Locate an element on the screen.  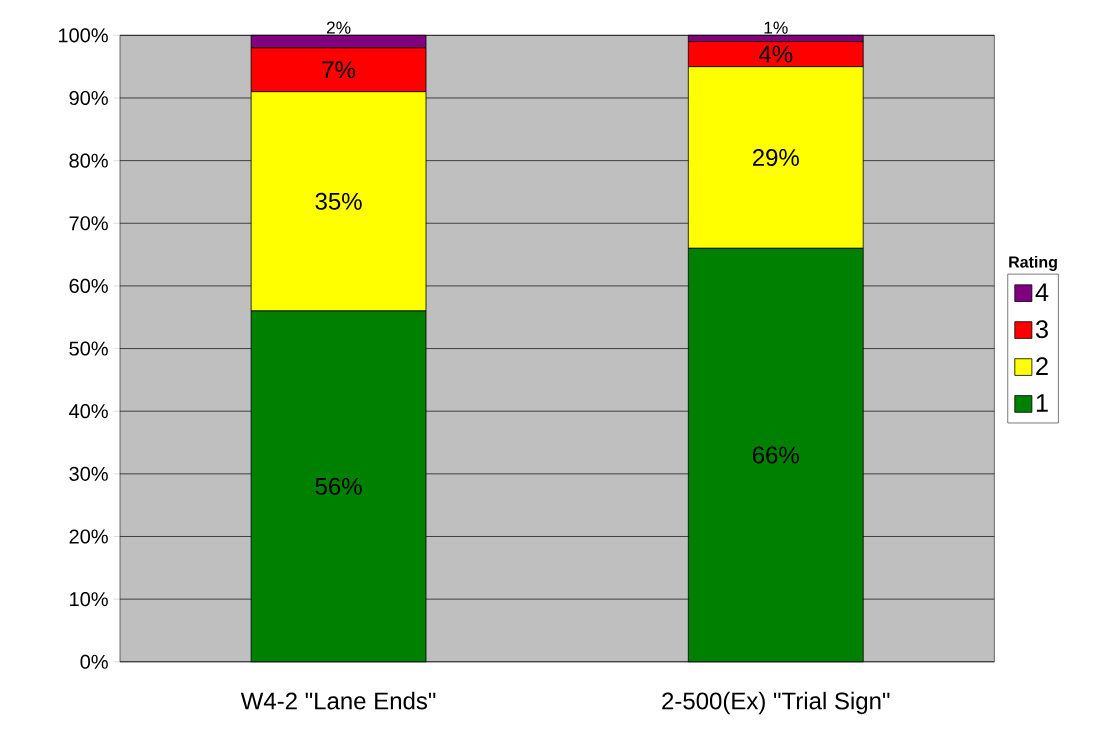
data-label: 7% is located at coordinates (339, 70).